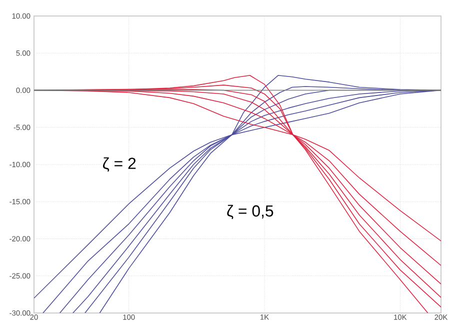  Describe the element at coordinates (119, 164) in the screenshot. I see `annotation: ζ = 2` at that location.